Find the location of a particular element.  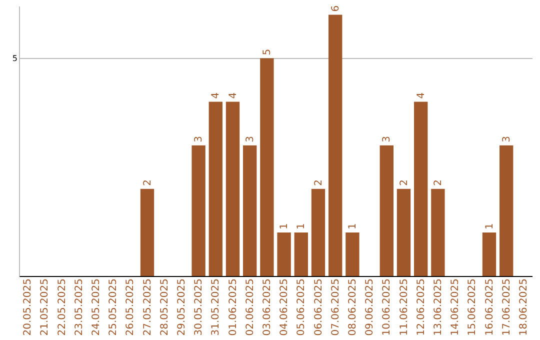

x-tick-label: 22.05.2025 is located at coordinates (62, 307).